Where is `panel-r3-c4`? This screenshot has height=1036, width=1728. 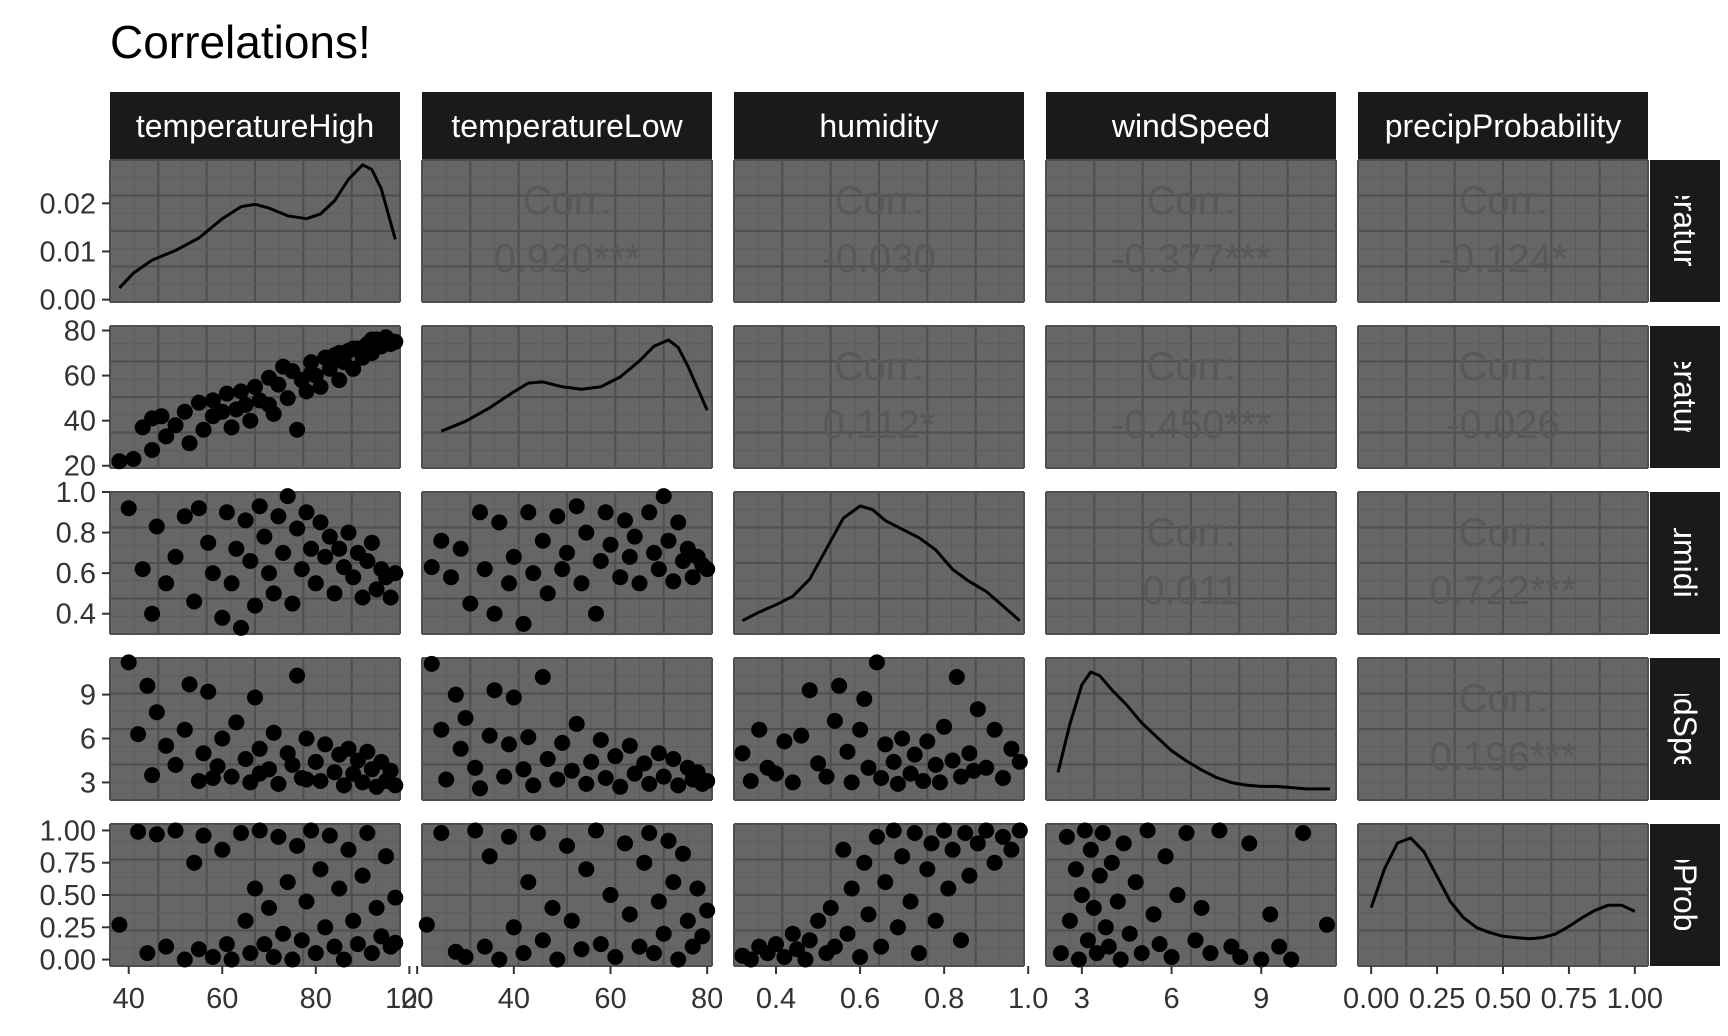 panel-r3-c4 is located at coordinates (1503, 729).